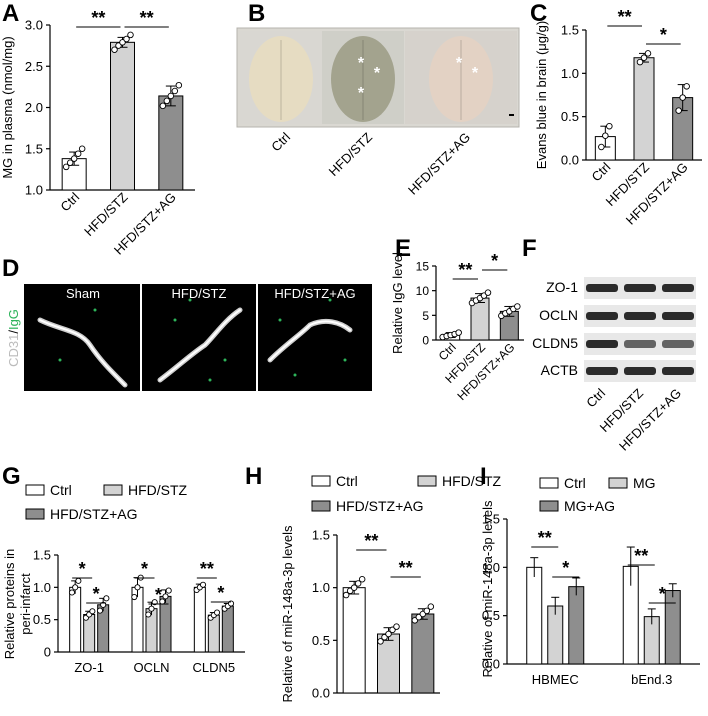 The image size is (708, 716). Describe the element at coordinates (34, 66) in the screenshot. I see `y-tick-label: 2.5` at that location.